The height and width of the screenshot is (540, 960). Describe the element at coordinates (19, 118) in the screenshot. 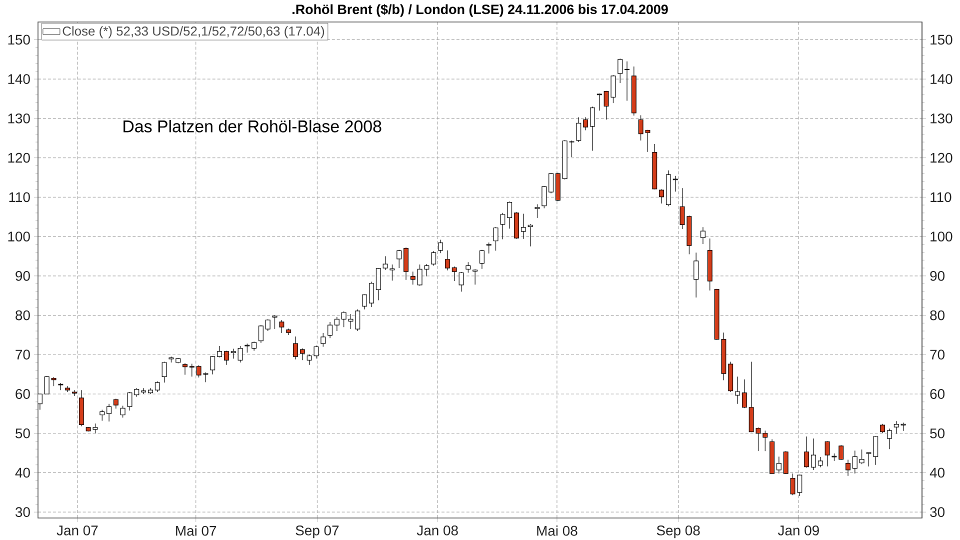

I see `y-tick-label: 130` at that location.